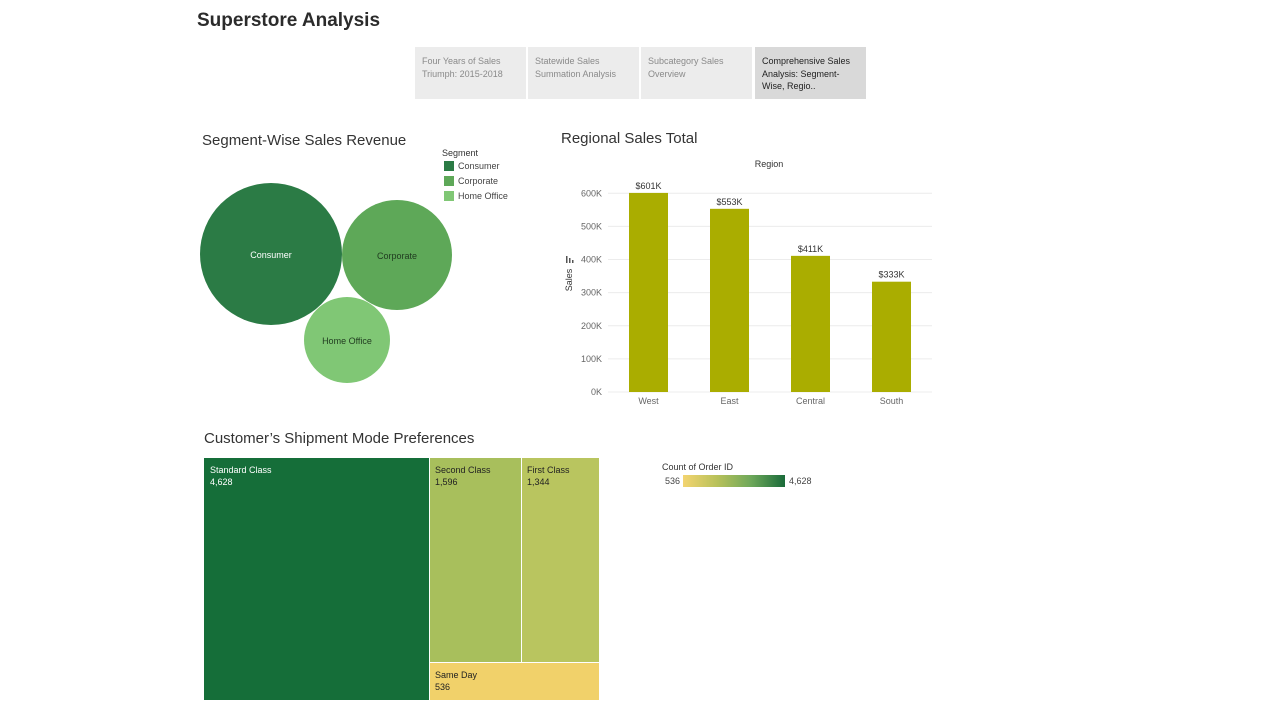 The height and width of the screenshot is (720, 1280). What do you see at coordinates (443, 687) in the screenshot?
I see `treemap-value-same-day: 536` at bounding box center [443, 687].